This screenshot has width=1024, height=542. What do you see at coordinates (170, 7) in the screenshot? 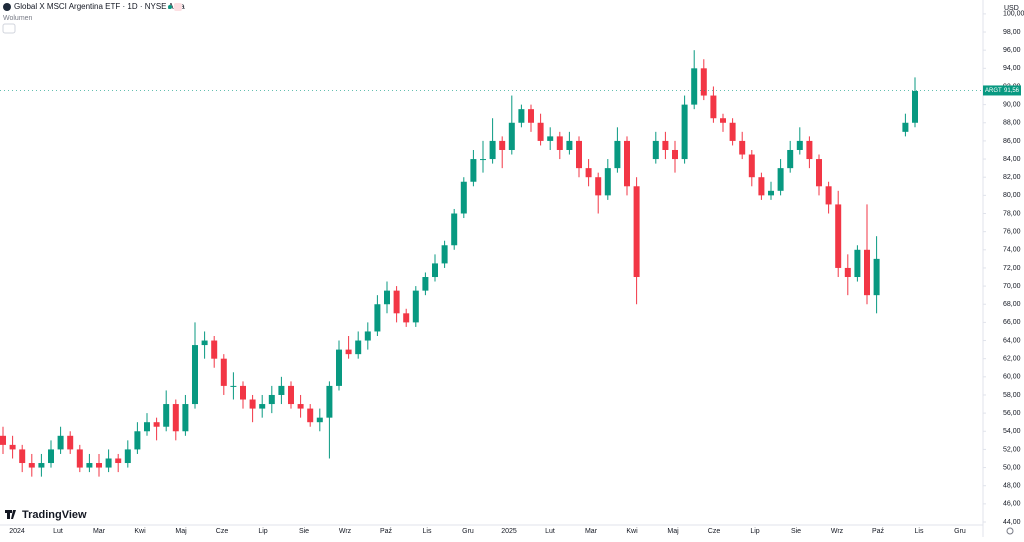
I see `status-dot` at bounding box center [170, 7].